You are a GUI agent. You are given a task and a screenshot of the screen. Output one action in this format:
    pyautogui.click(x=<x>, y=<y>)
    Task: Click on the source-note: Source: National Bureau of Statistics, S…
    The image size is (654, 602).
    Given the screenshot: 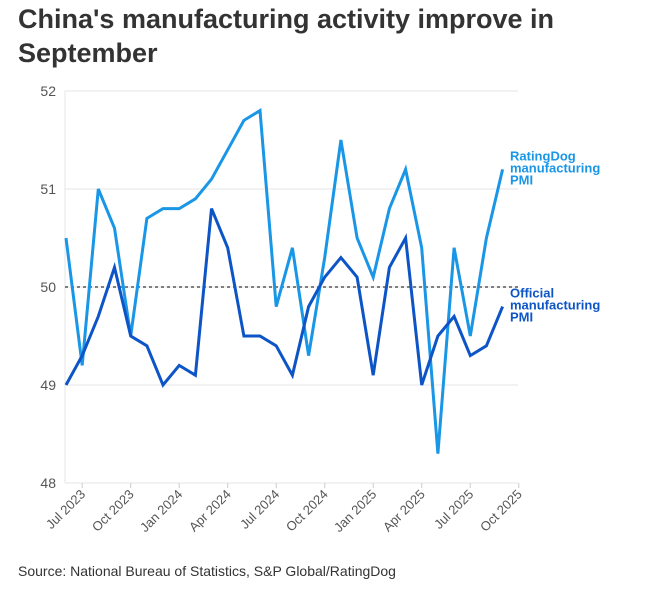 What is the action you would take?
    pyautogui.click(x=207, y=571)
    